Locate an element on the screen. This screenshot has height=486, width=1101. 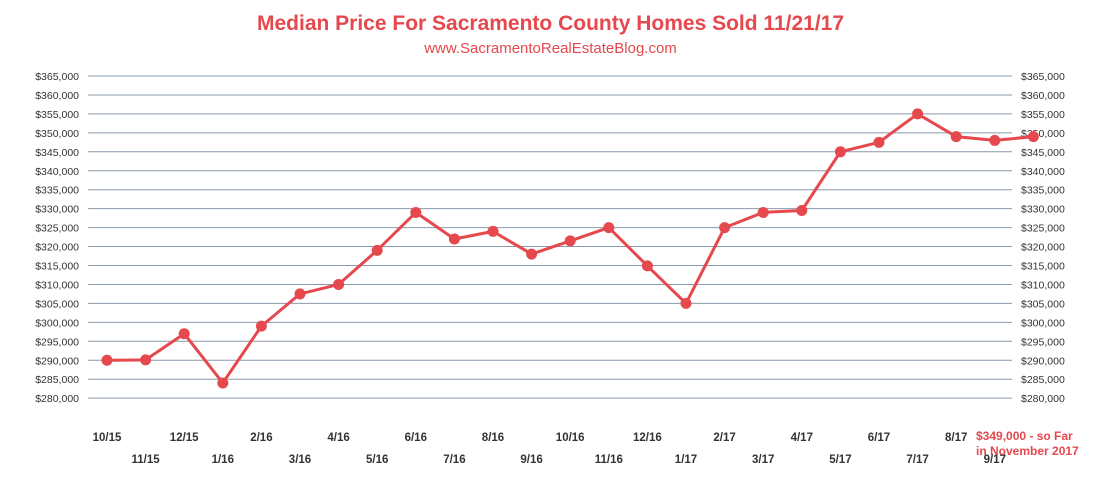
x-tick-label: 9/17 is located at coordinates (995, 460).